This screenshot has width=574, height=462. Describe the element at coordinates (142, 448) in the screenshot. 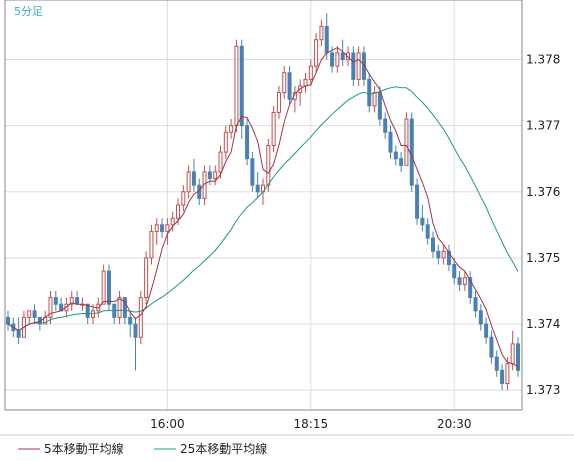

I see `legend: 5本移動平均線 25本移動平均線` at that location.